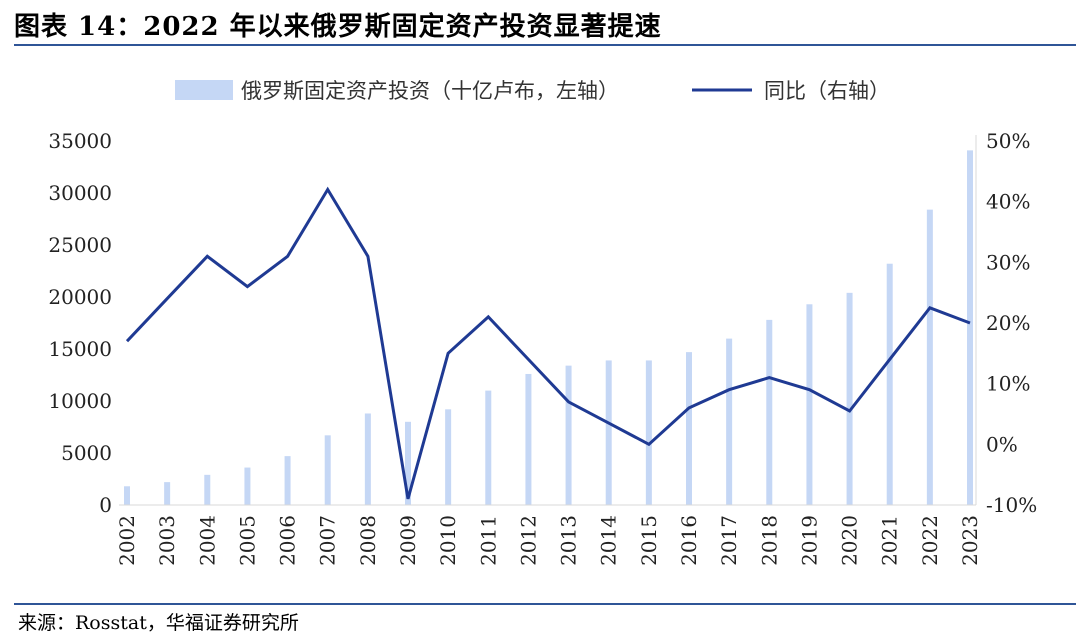 Image resolution: width=1080 pixels, height=635 pixels. What do you see at coordinates (1008, 202) in the screenshot?
I see `right-tick-label: 40%` at bounding box center [1008, 202].